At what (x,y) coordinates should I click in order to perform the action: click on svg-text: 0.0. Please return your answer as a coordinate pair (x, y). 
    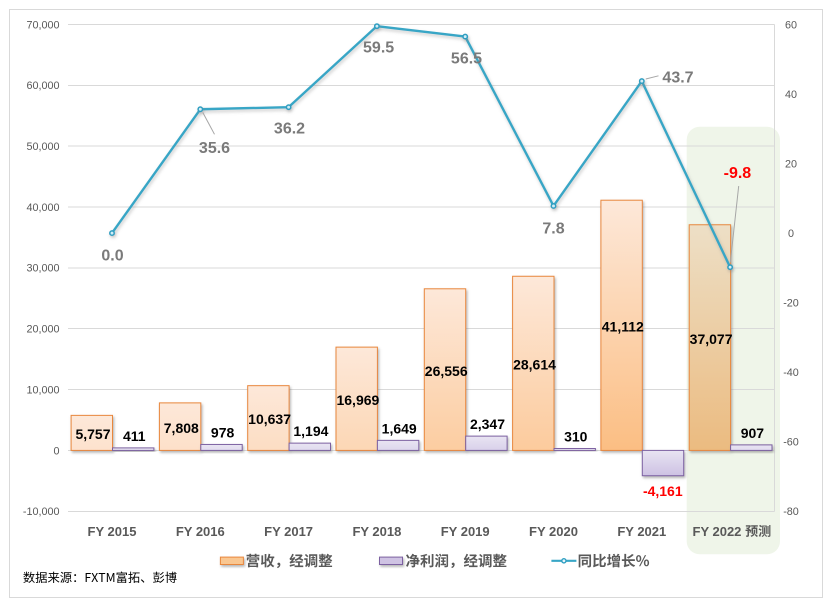
    Looking at the image, I should click on (112, 255).